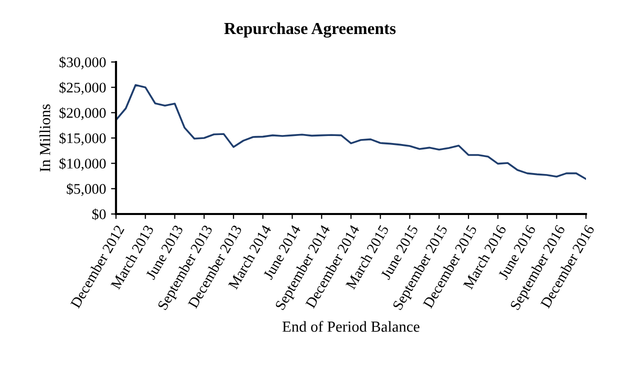 The image size is (620, 365). I want to click on y-tick-label: $20,000, so click(83, 113).